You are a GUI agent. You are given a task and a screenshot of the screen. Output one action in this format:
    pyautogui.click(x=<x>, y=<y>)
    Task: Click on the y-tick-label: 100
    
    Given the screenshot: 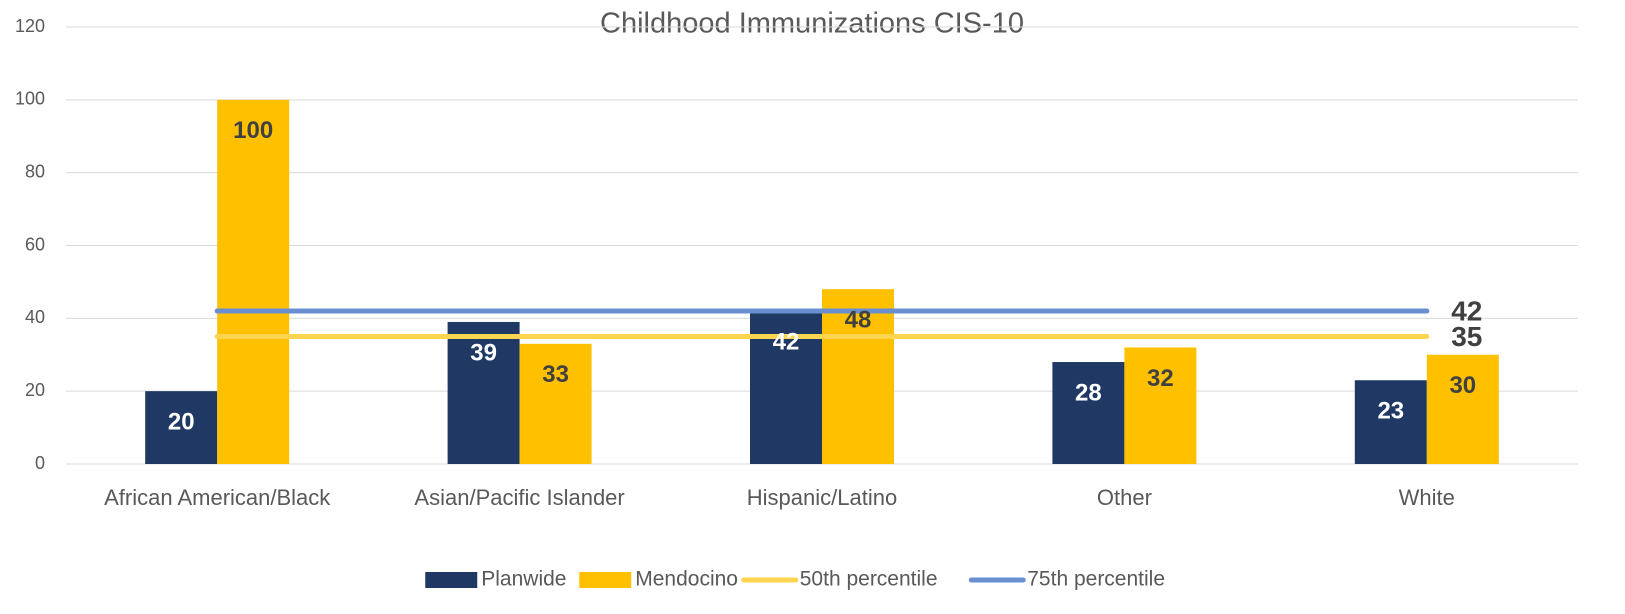 What is the action you would take?
    pyautogui.click(x=30, y=99)
    